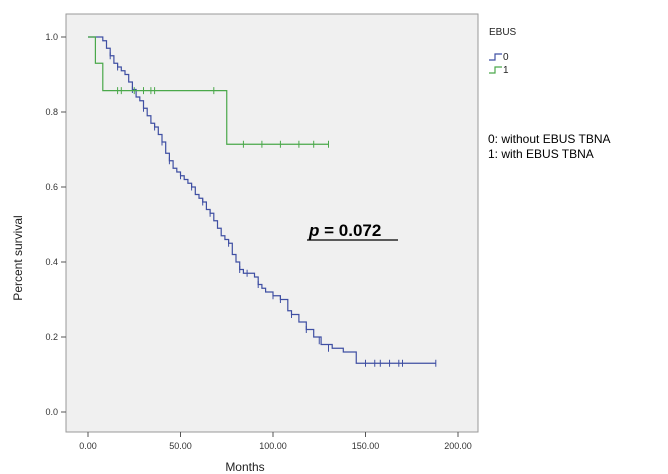 The image size is (668, 474). I want to click on note-line-1: 1: with EBUS TBNA, so click(541, 154).